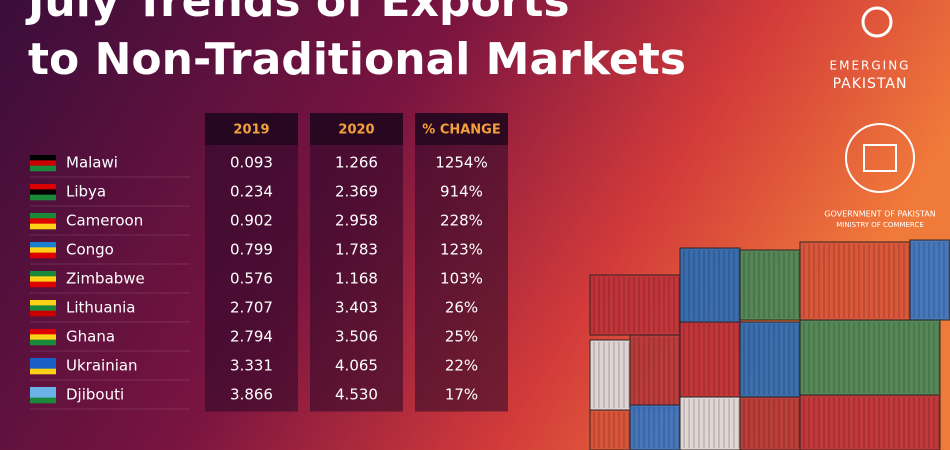 The height and width of the screenshot is (450, 950). I want to click on brand-text: PAKISTAN, so click(870, 84).